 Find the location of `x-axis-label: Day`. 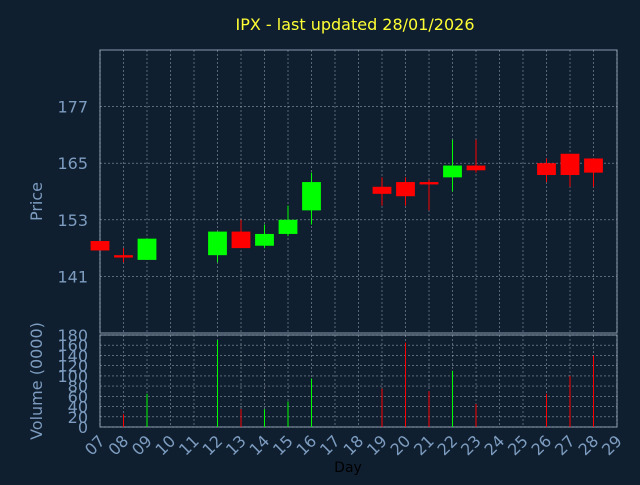

x-axis-label: Day is located at coordinates (348, 468).